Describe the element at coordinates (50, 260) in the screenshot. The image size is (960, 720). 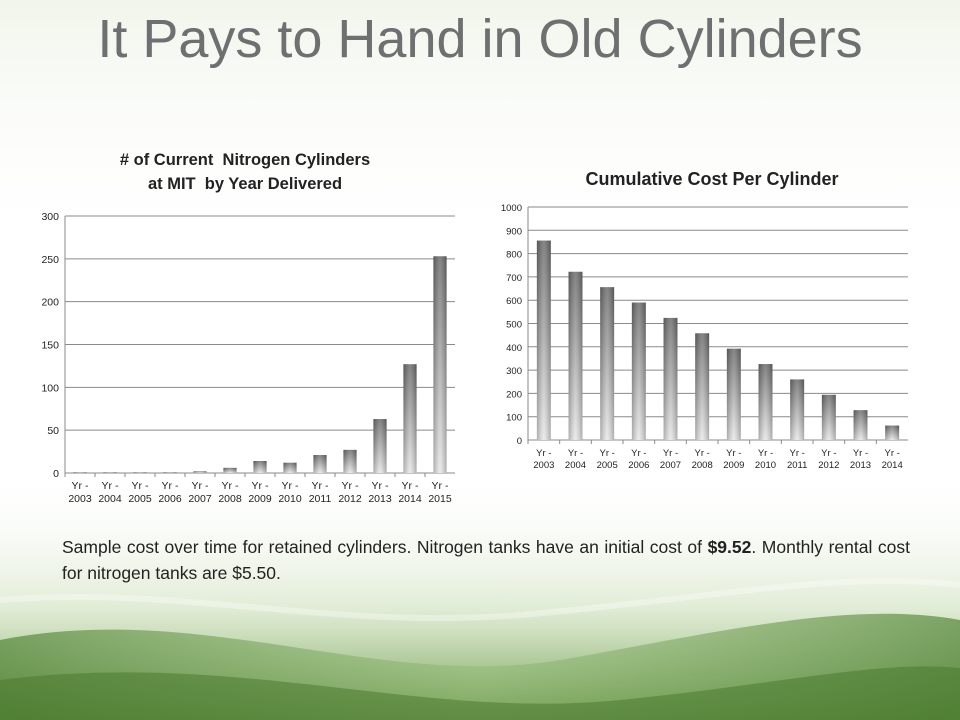
I see `y-tick-label: 250` at that location.